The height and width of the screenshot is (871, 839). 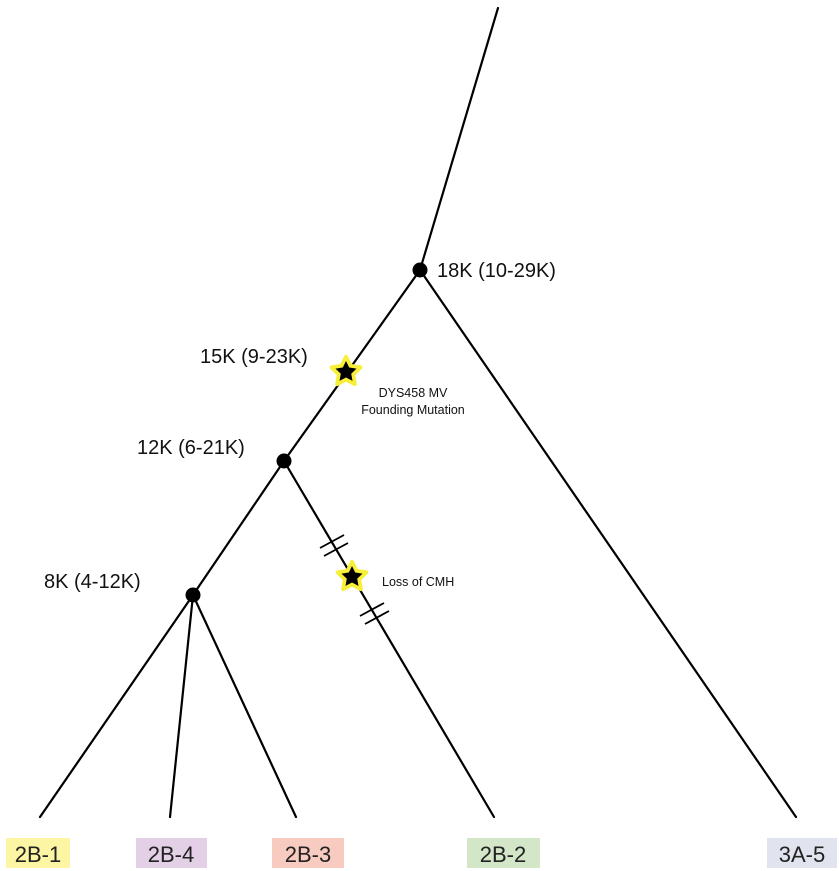 I want to click on event-label-founding-line-2: Founding Mutation, so click(x=413, y=410).